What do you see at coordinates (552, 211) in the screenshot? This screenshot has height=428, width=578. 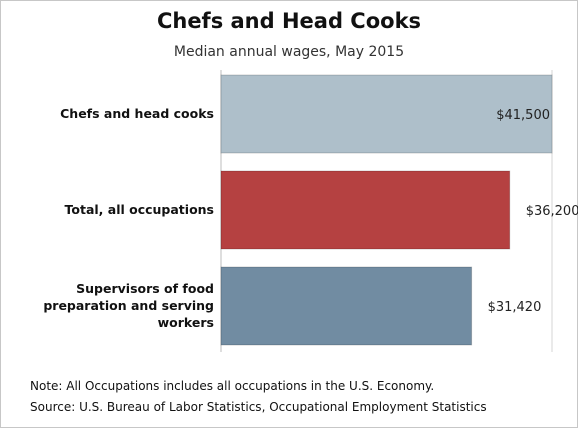 I see `data-label-1: $36,200` at bounding box center [552, 211].